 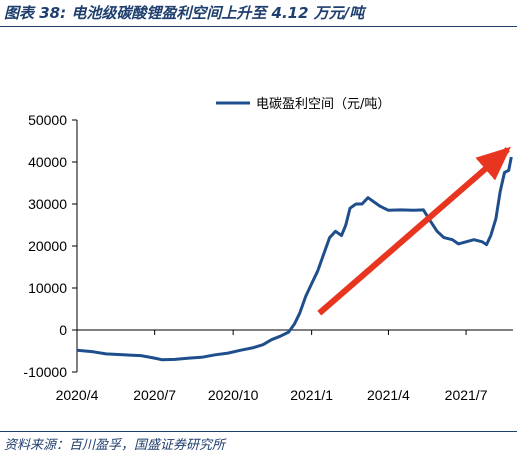 What do you see at coordinates (47, 204) in the screenshot?
I see `y-tick-label: 30000` at bounding box center [47, 204].